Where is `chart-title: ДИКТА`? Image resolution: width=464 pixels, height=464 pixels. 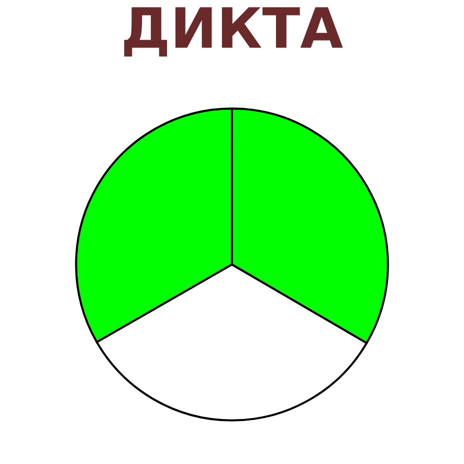
chart-title: ДИКТА is located at coordinates (233, 32).